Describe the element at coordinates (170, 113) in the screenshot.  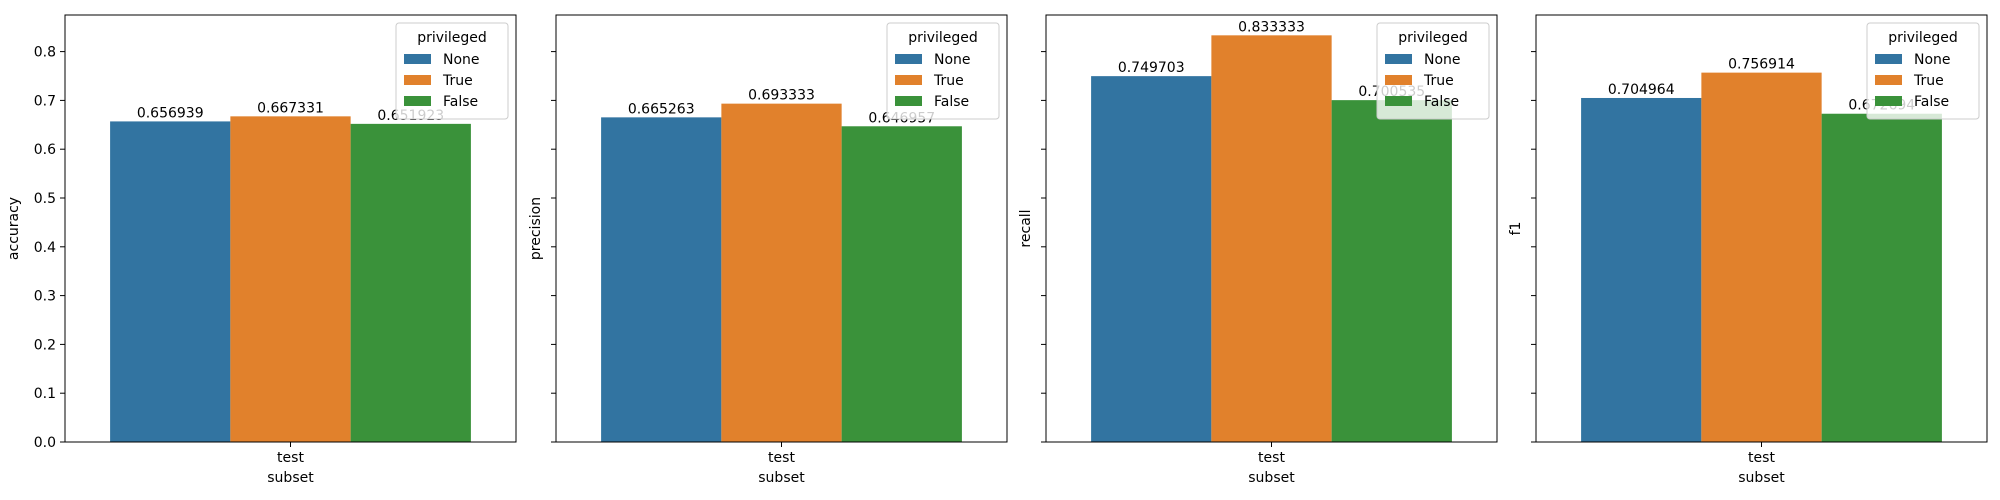
I see `bar-value-label: 0.656939` at that location.